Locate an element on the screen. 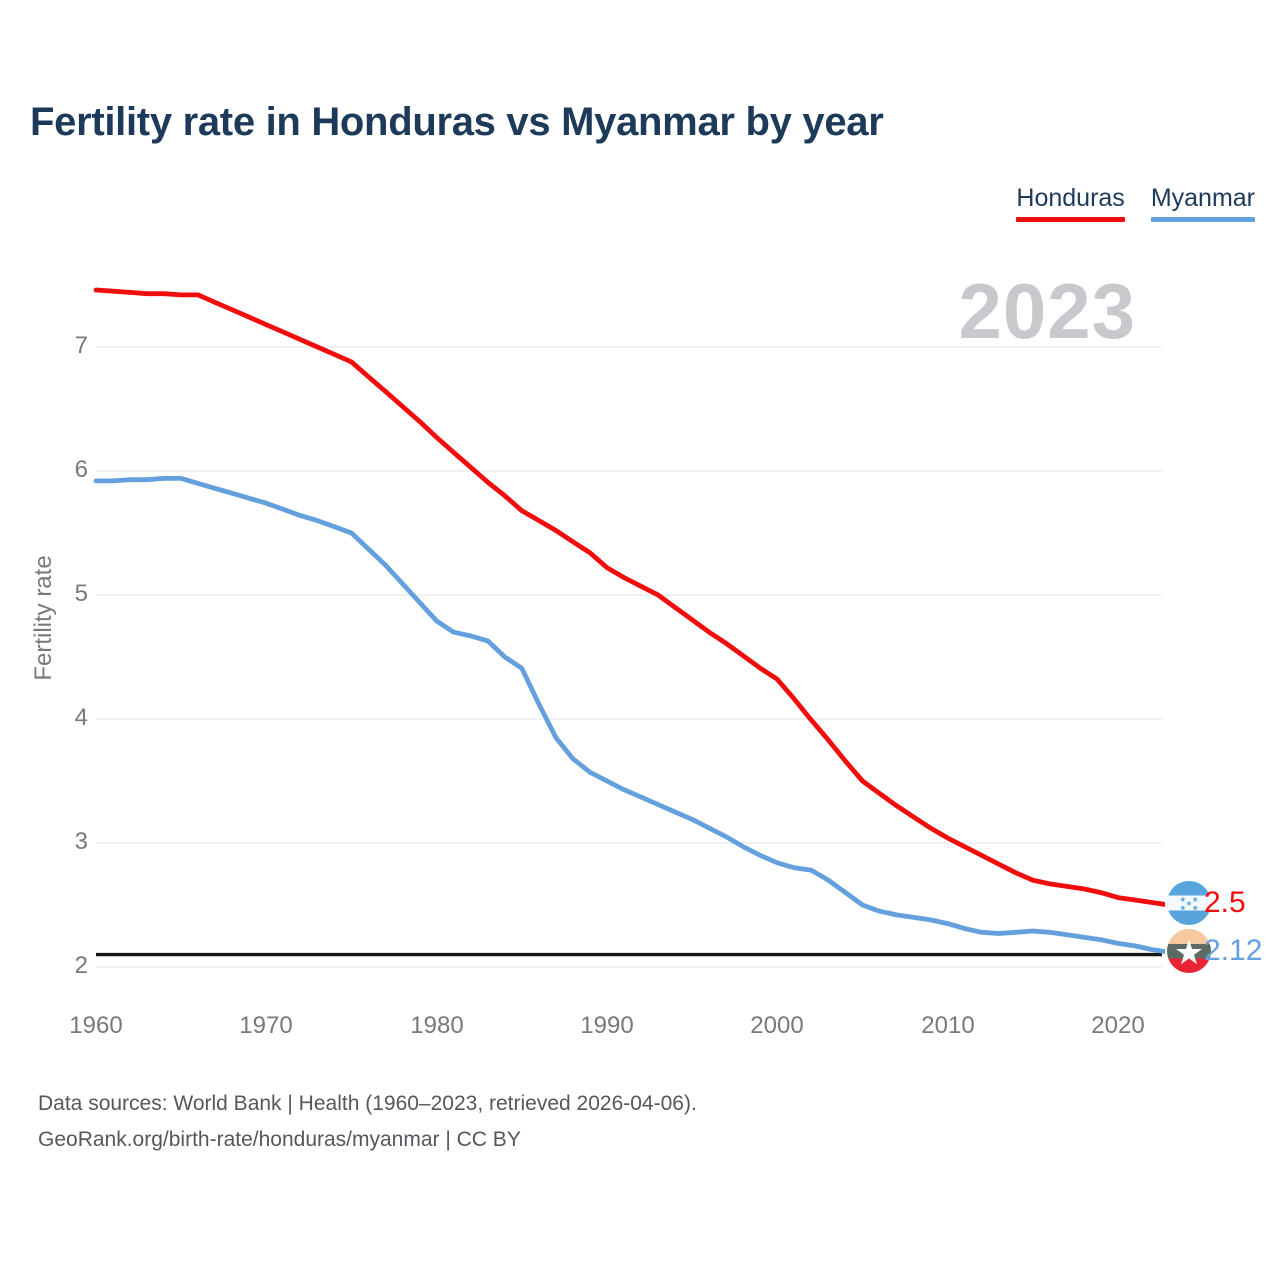 The image size is (1280, 1280). y-tick-4: 4 is located at coordinates (81, 717).